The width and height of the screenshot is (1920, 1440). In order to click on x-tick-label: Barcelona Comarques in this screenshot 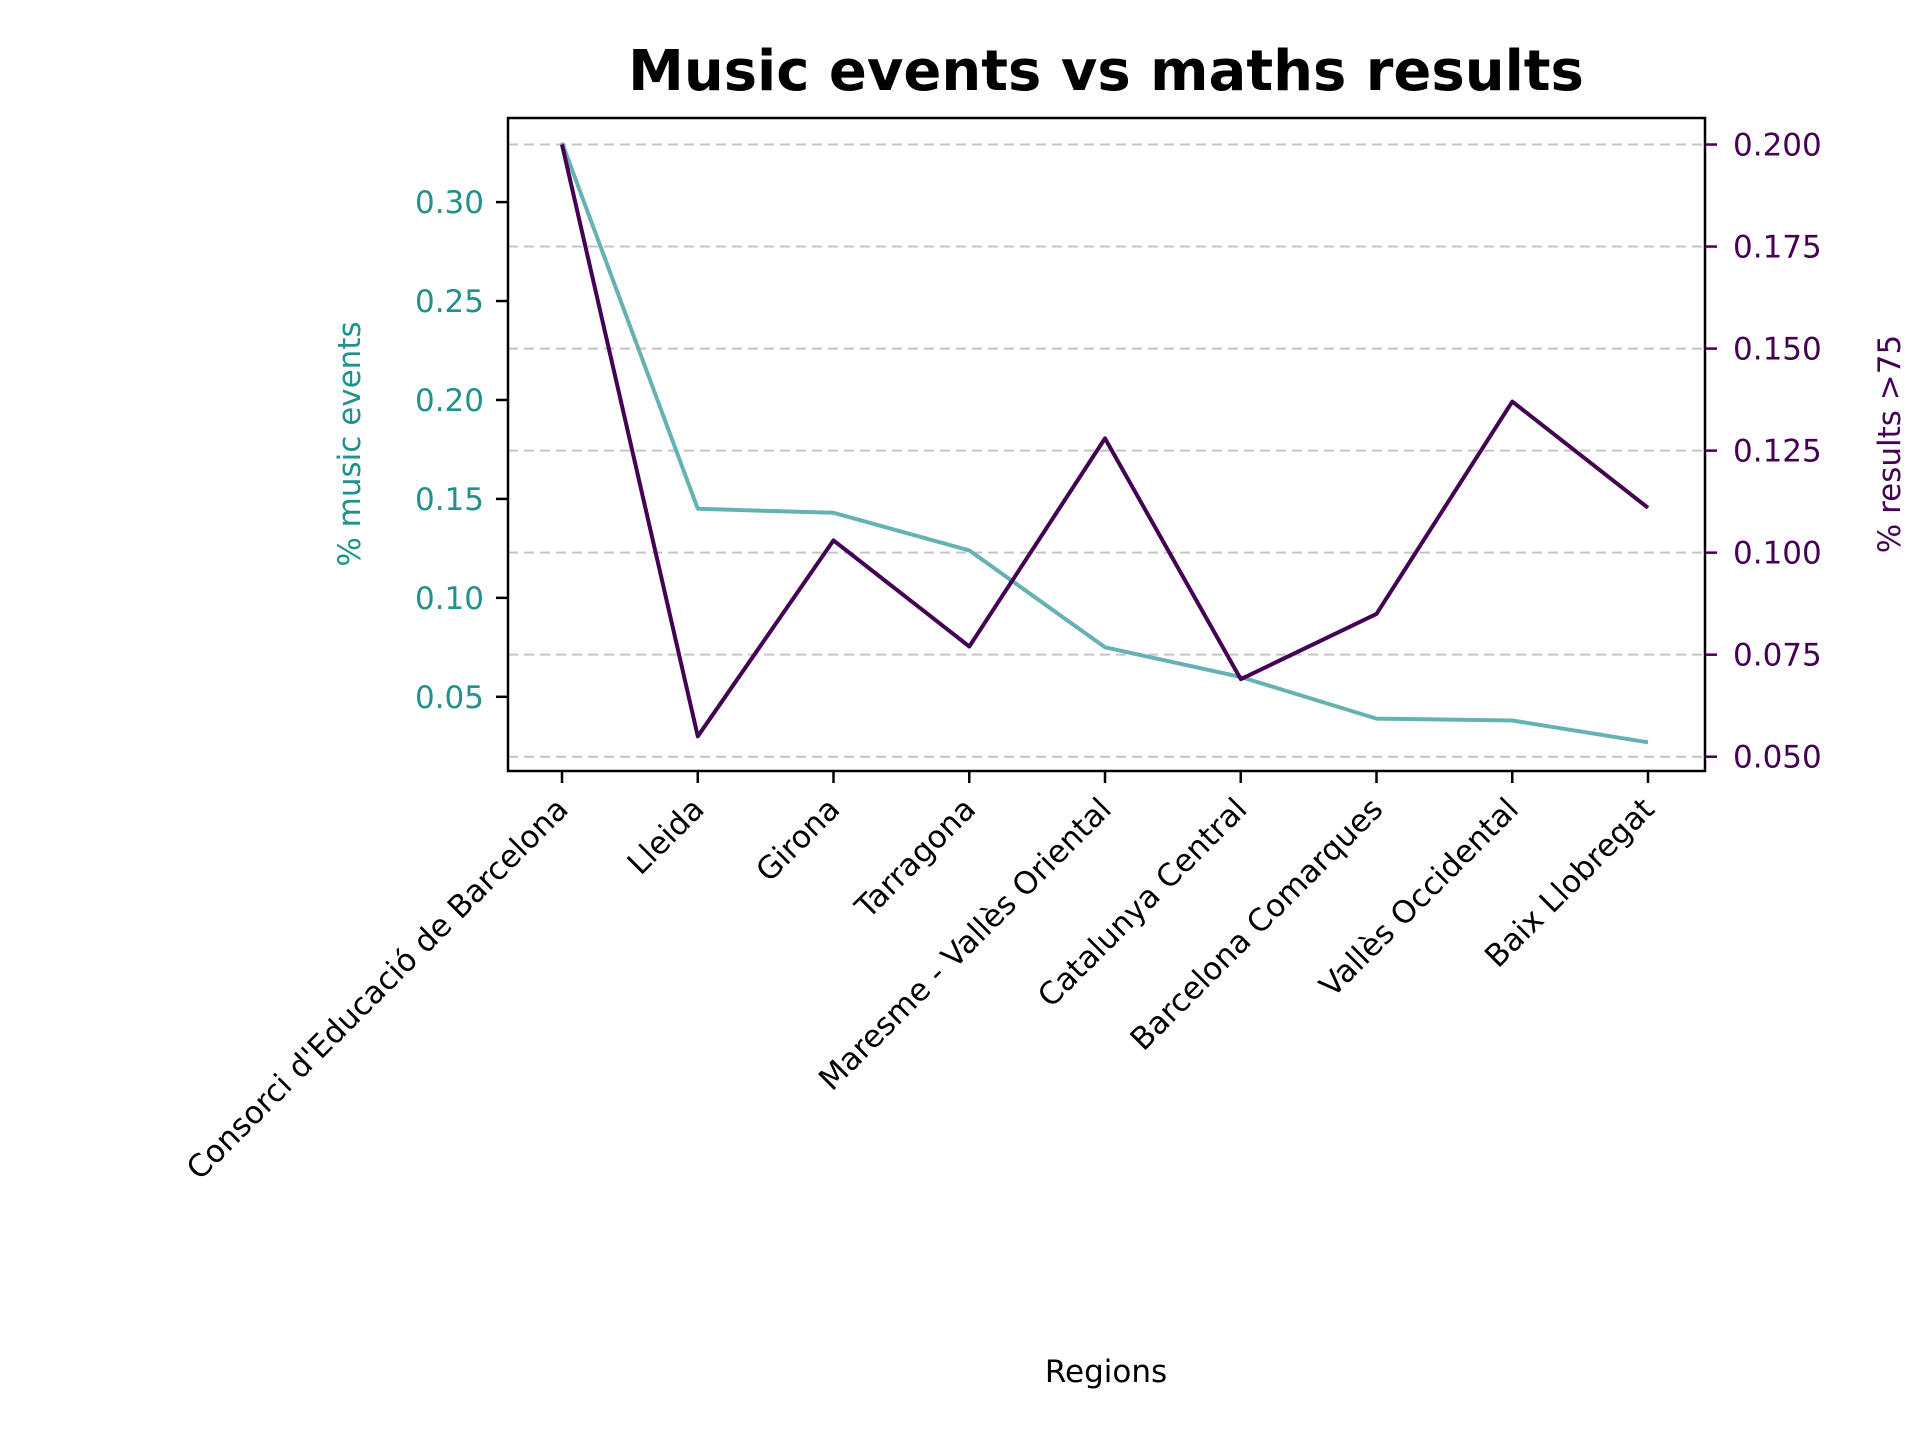, I will do `click(1257, 924)`.